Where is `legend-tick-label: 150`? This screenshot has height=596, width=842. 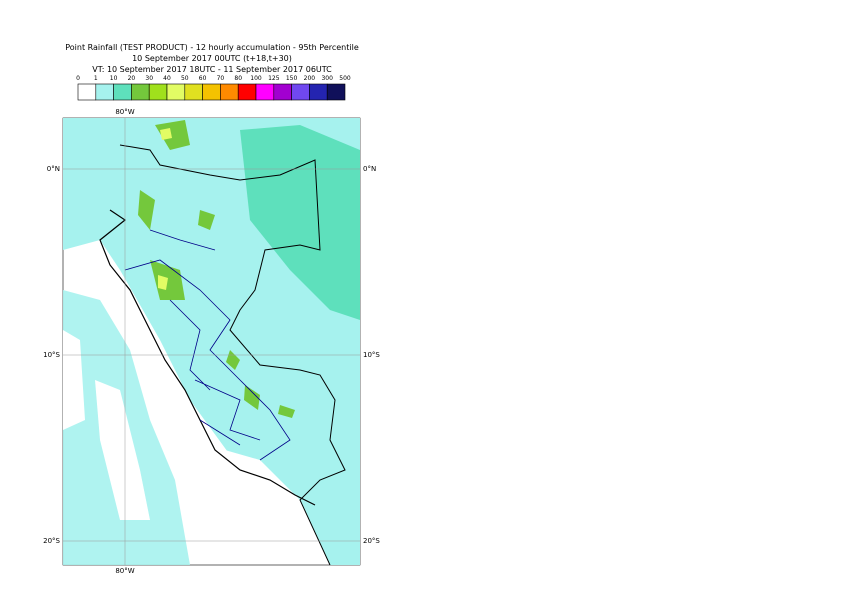
legend-tick-label: 150 is located at coordinates (292, 78).